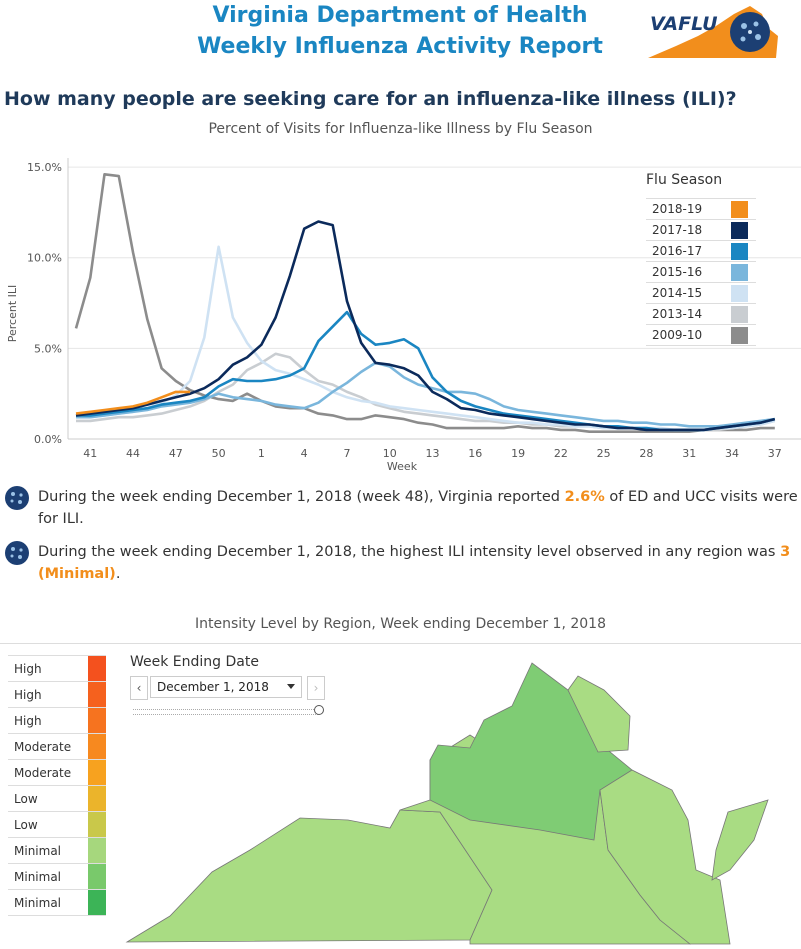 Image resolution: width=801 pixels, height=949 pixels. What do you see at coordinates (48, 439) in the screenshot?
I see `y-tick-label: 0.0%` at bounding box center [48, 439].